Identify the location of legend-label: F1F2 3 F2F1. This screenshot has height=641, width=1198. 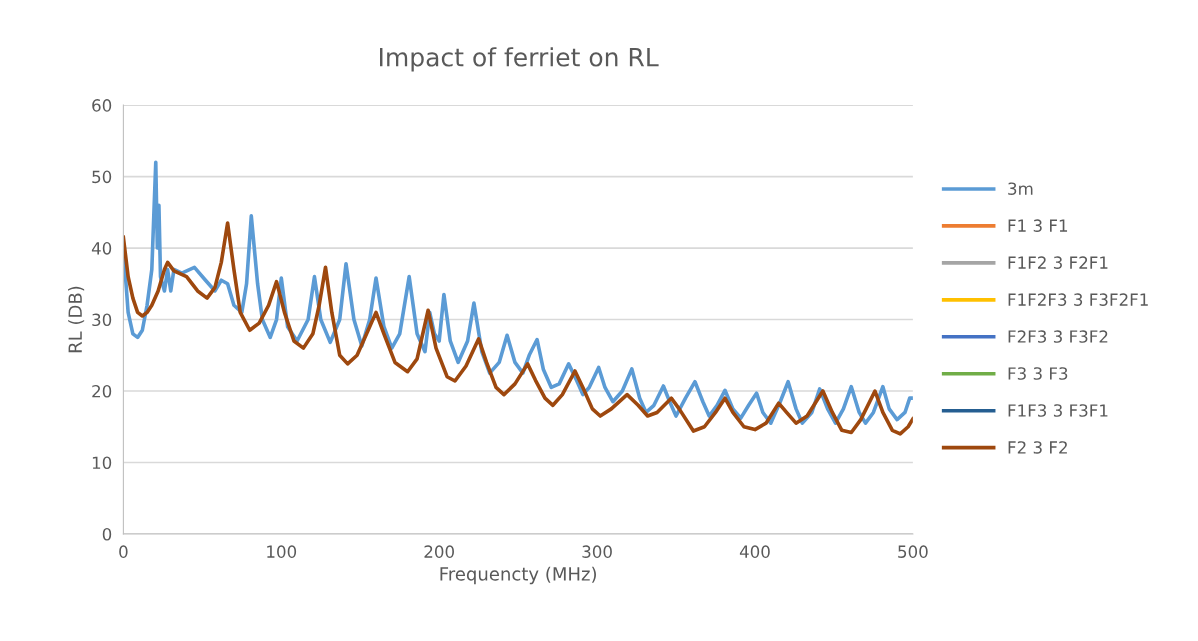
(1058, 262).